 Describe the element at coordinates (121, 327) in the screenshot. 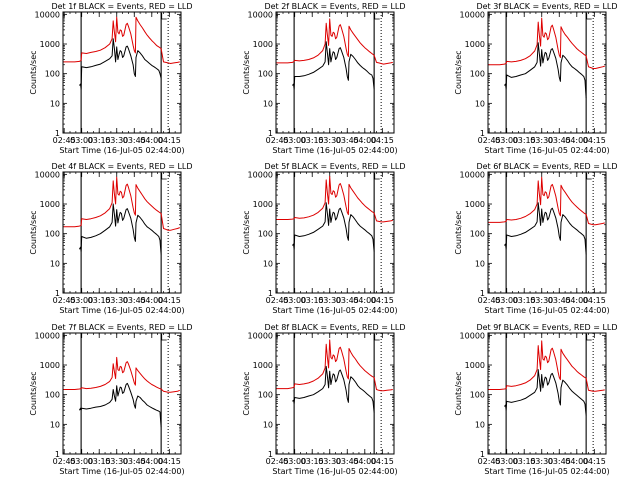

I see `panel-title: Det 7f BLACK = Events, RED = LLD` at that location.